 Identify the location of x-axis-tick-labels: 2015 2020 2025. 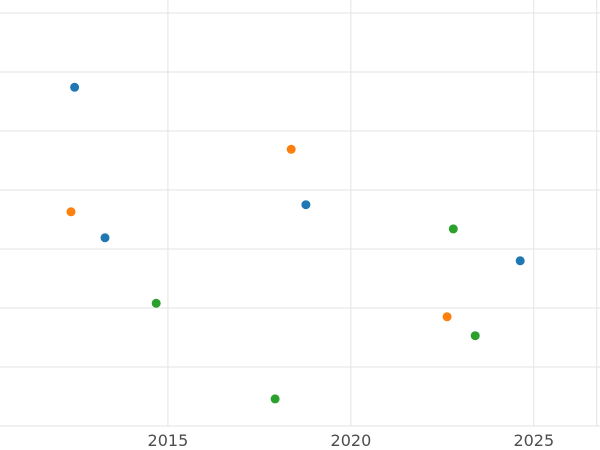
(351, 440).